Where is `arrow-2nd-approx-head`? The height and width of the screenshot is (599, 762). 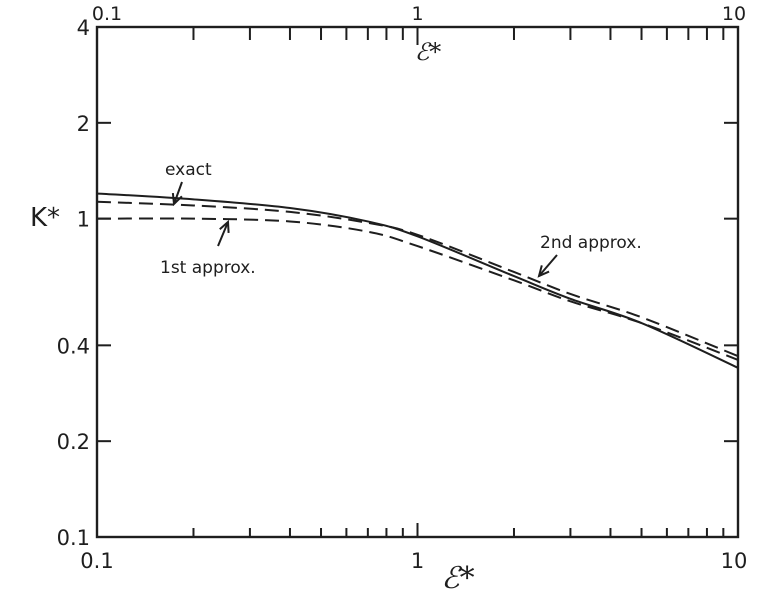 arrow-2nd-approx-head is located at coordinates (543, 271).